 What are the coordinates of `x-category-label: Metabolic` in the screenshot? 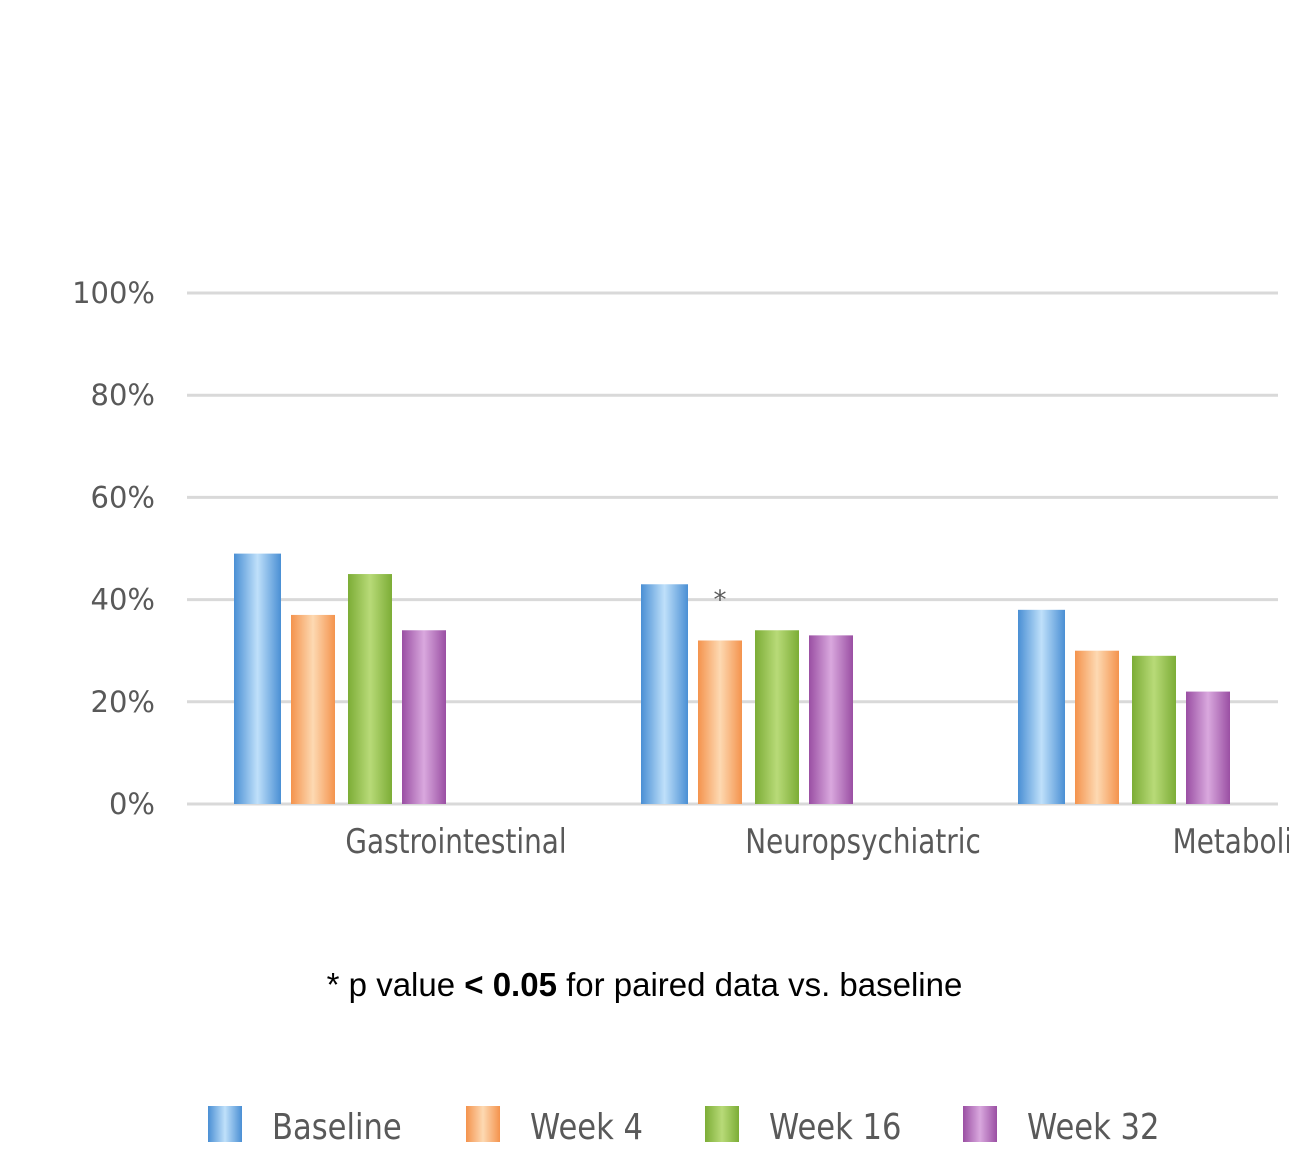 It's located at (1231, 841).